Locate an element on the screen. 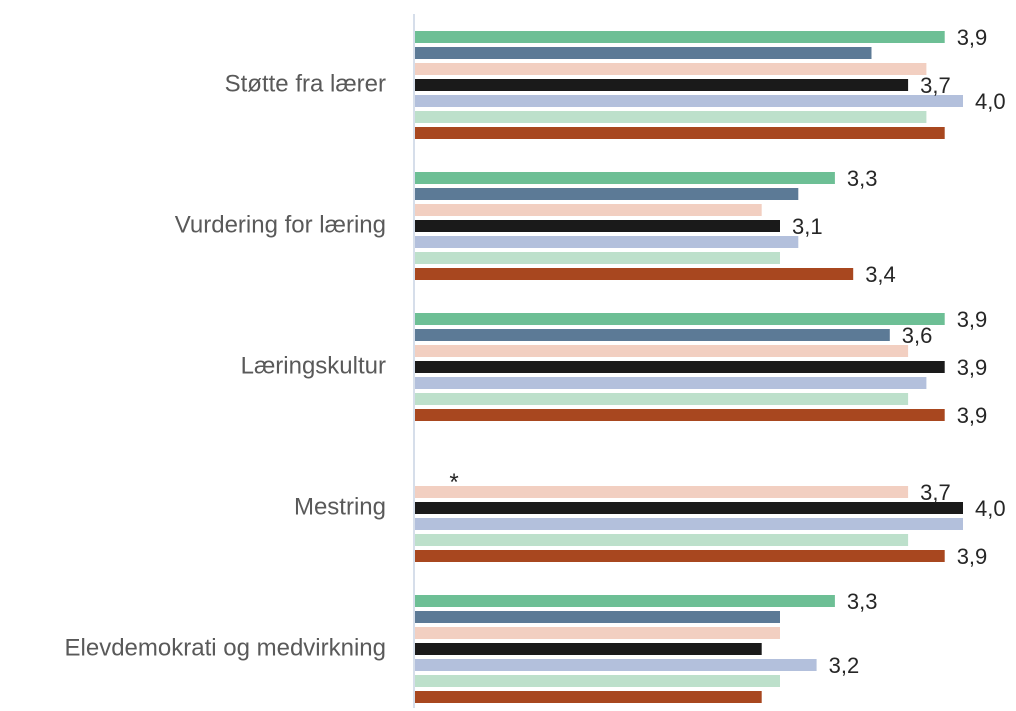 The image size is (1016, 711). data-label: 3,2 is located at coordinates (844, 665).